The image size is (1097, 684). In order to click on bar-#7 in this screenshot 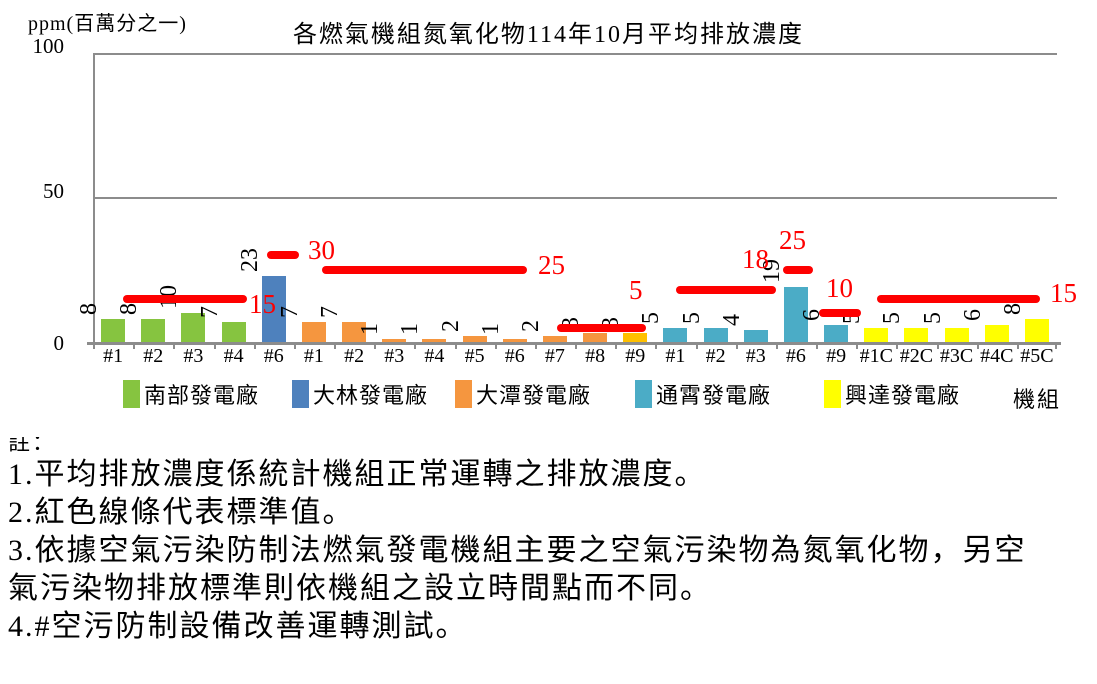, I will do `click(554, 339)`.